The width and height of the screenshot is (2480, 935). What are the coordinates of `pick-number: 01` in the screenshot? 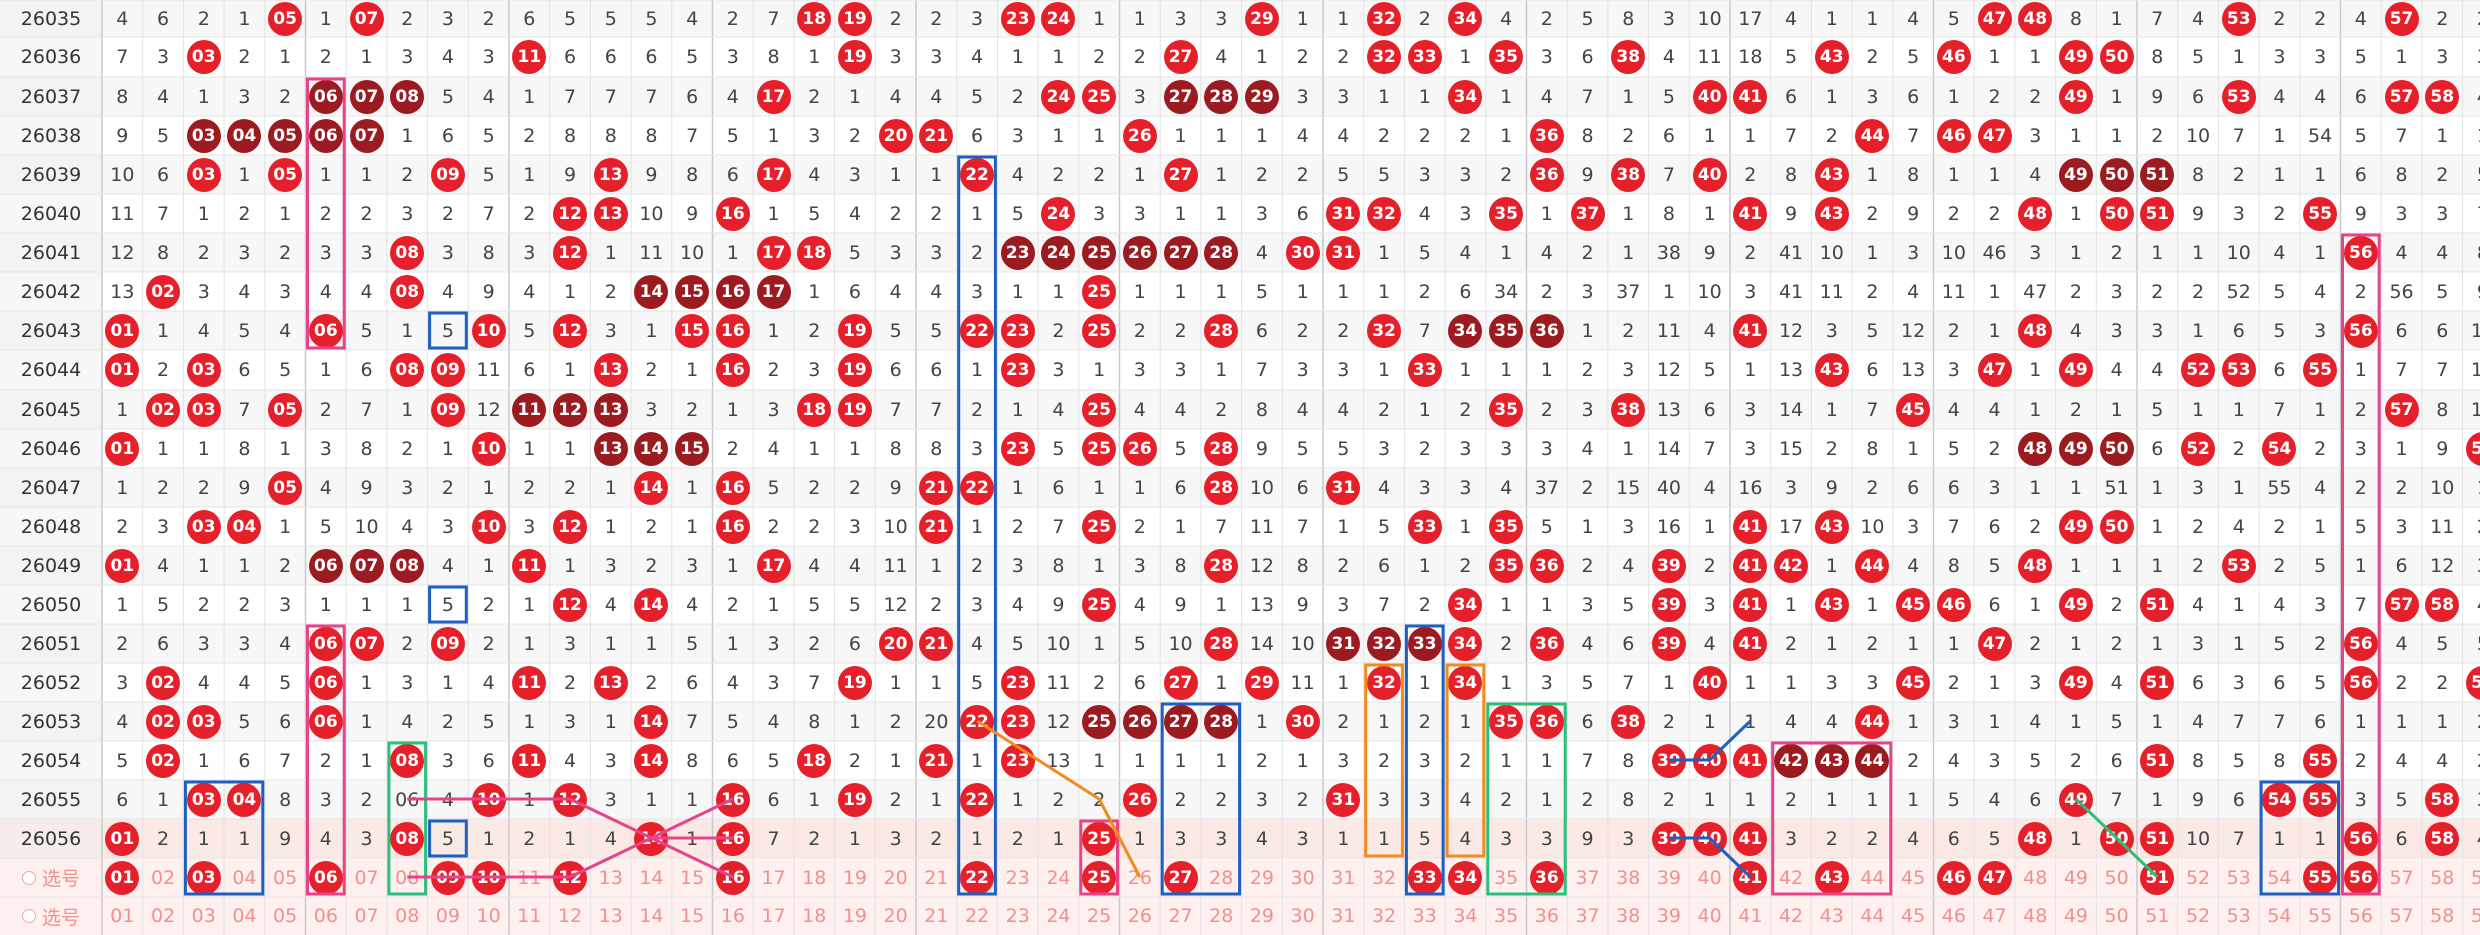 It's located at (122, 916).